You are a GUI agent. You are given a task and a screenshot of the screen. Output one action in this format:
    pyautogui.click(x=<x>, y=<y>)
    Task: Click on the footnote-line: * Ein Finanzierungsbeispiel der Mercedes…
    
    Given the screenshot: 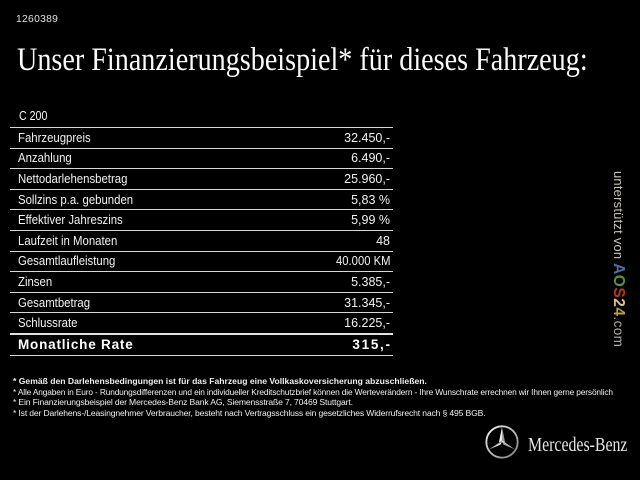 What is the action you would take?
    pyautogui.click(x=183, y=402)
    